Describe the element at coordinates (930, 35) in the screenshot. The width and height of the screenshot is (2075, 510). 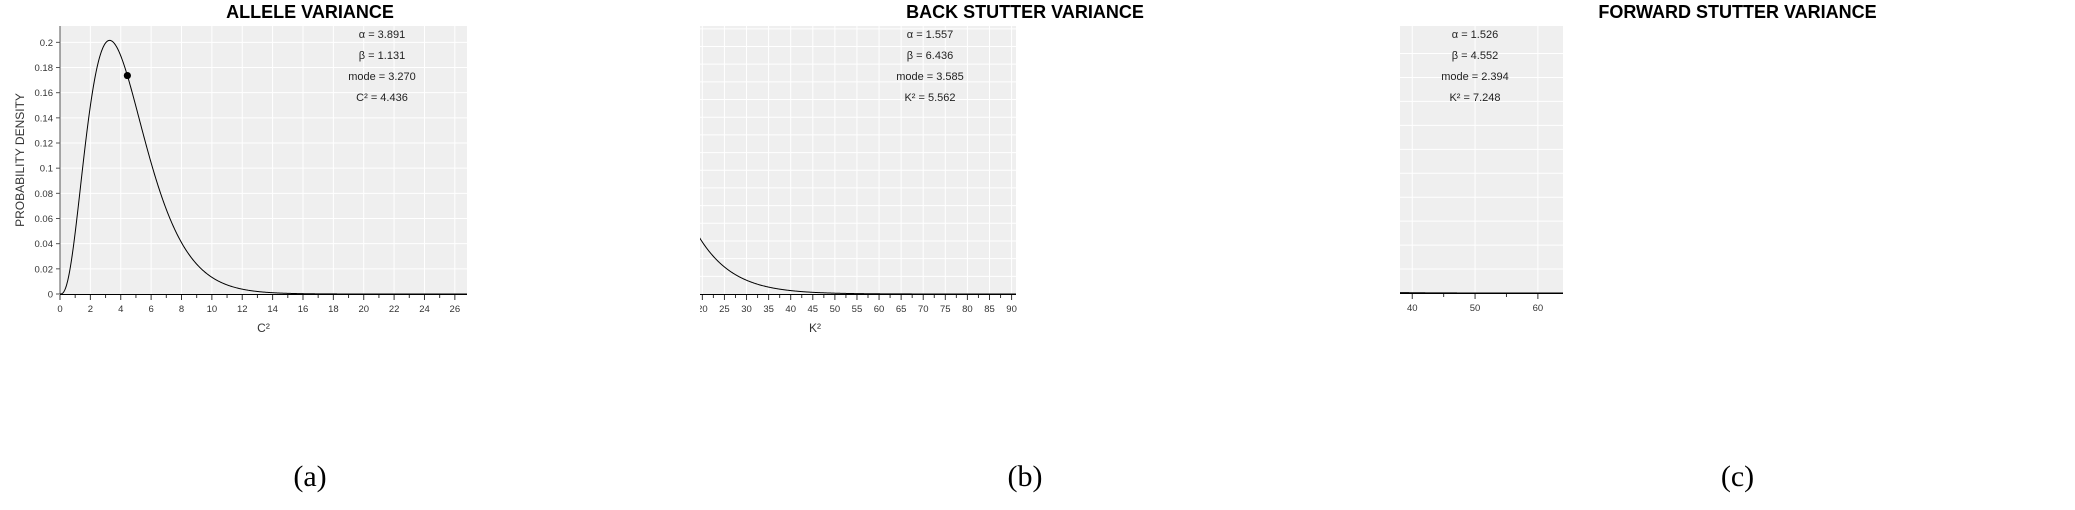
I see `annotation-line: α = 1.557` at that location.